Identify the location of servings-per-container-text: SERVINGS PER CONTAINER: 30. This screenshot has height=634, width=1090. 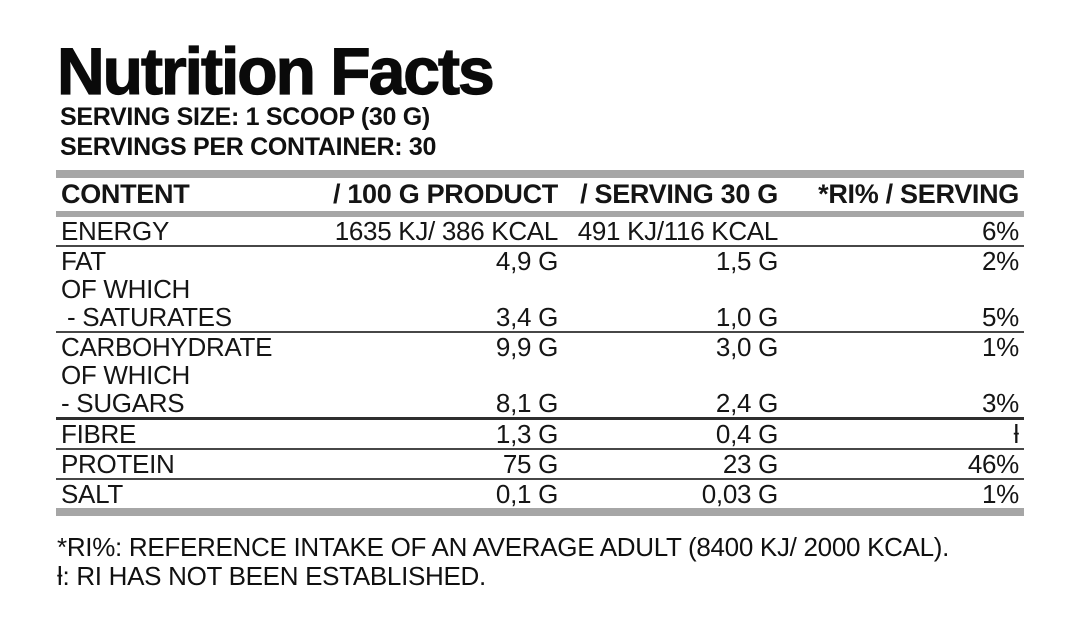
(248, 147).